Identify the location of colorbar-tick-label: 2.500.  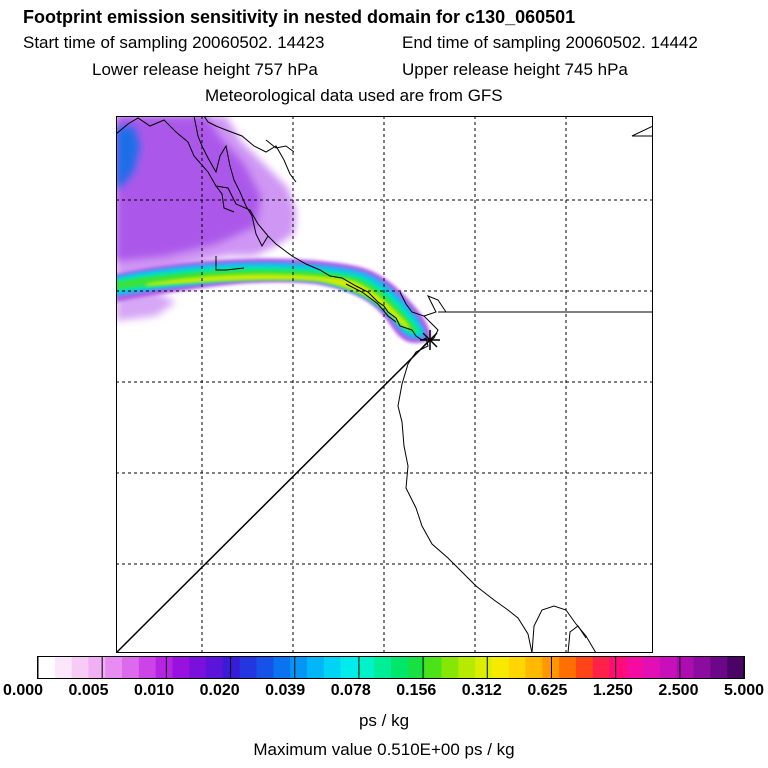
(678, 690).